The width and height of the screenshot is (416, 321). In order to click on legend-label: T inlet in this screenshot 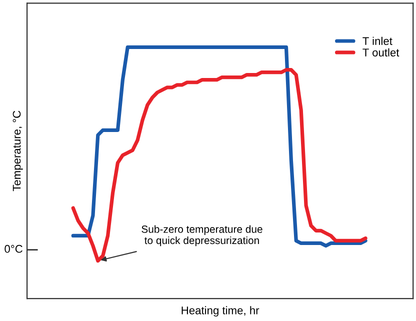, I will do `click(377, 40)`.